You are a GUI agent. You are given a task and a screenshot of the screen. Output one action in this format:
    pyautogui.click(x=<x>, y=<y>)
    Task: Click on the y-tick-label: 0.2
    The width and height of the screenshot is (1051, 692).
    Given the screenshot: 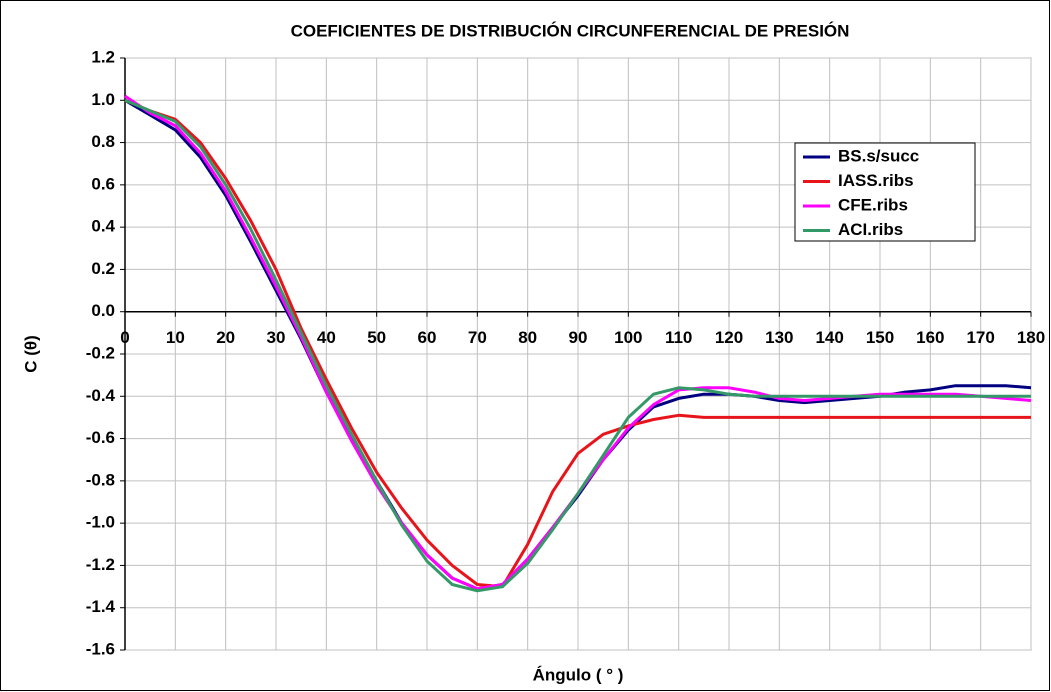 What is the action you would take?
    pyautogui.click(x=103, y=268)
    